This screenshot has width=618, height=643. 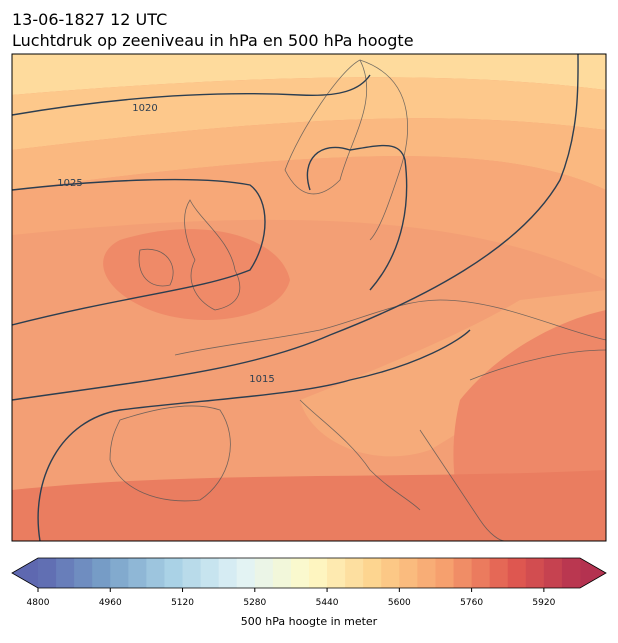 I want to click on colorbar-tick-label: 5920, so click(x=543, y=603).